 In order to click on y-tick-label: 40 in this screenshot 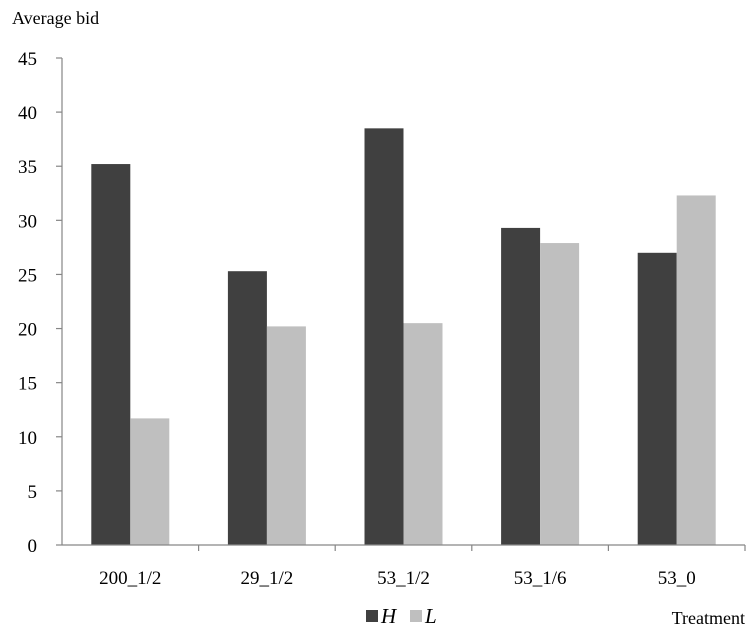, I will do `click(27, 113)`.